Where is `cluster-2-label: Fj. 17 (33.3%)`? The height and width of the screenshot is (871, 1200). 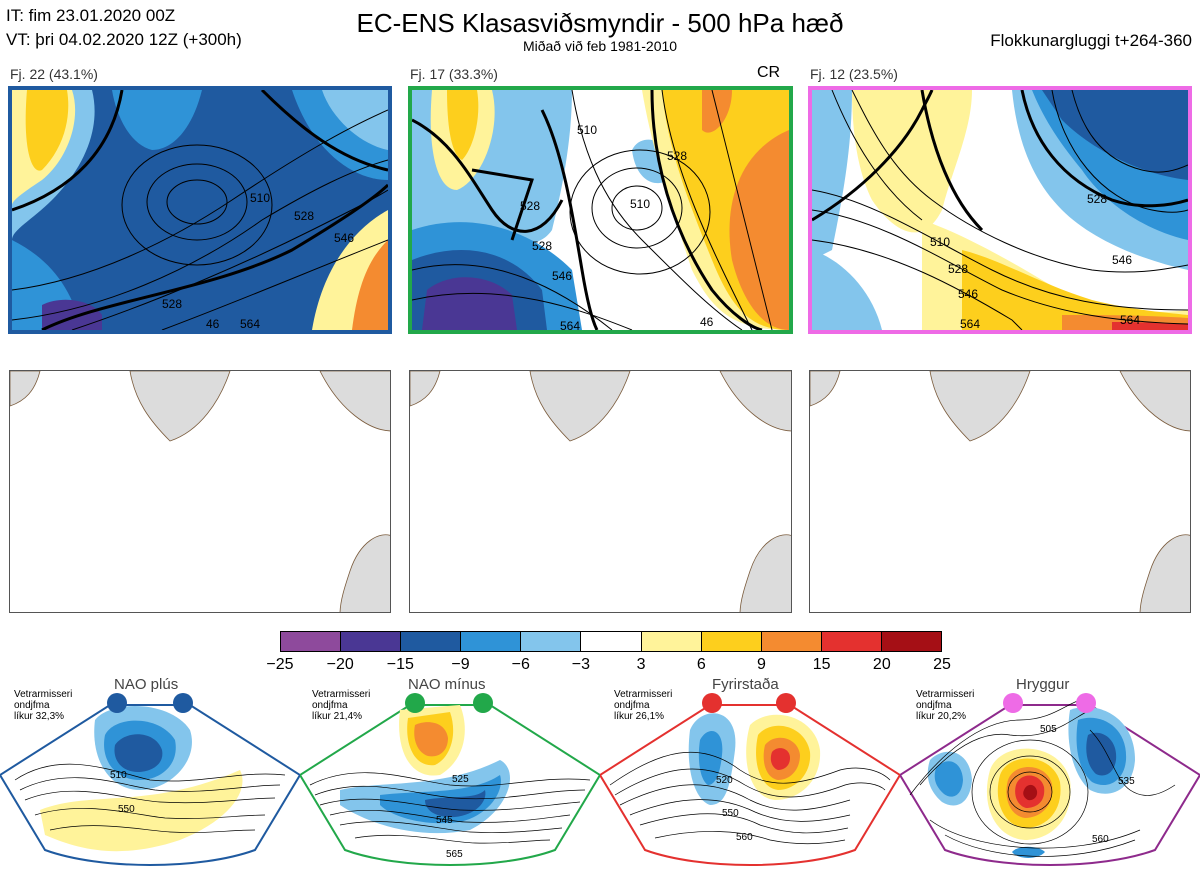
cluster-2-label: Fj. 17 (33.3%) is located at coordinates (454, 74).